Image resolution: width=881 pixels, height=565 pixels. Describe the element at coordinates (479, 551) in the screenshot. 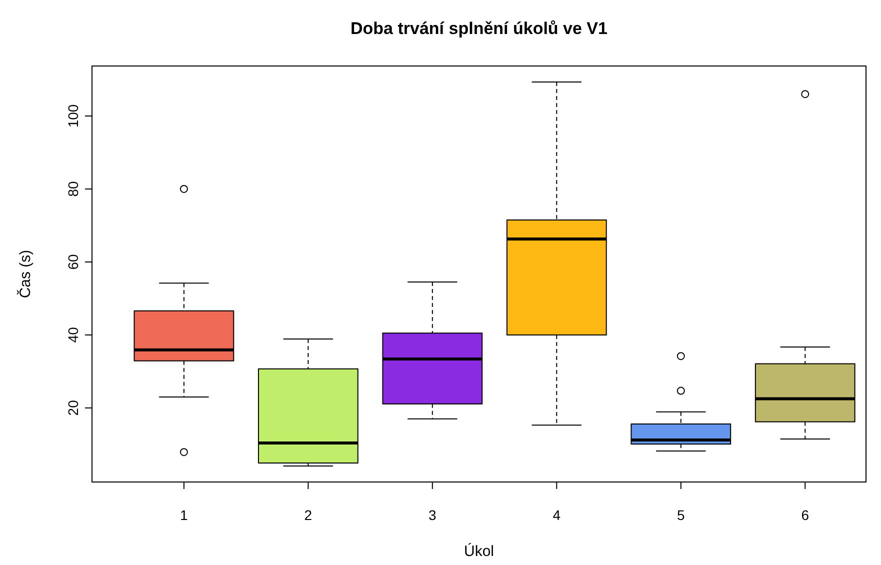

I see `x-axis-title: Úkol` at that location.